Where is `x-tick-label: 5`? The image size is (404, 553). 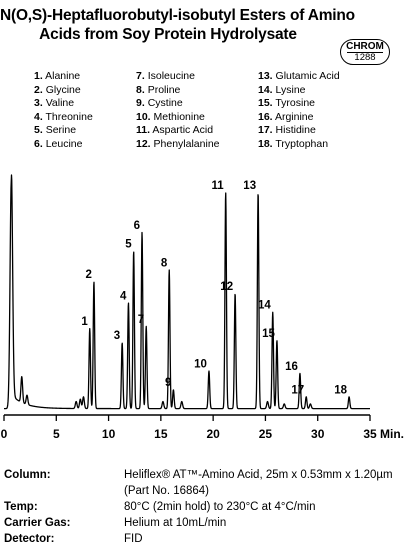 x-tick-label: 5 is located at coordinates (56, 434).